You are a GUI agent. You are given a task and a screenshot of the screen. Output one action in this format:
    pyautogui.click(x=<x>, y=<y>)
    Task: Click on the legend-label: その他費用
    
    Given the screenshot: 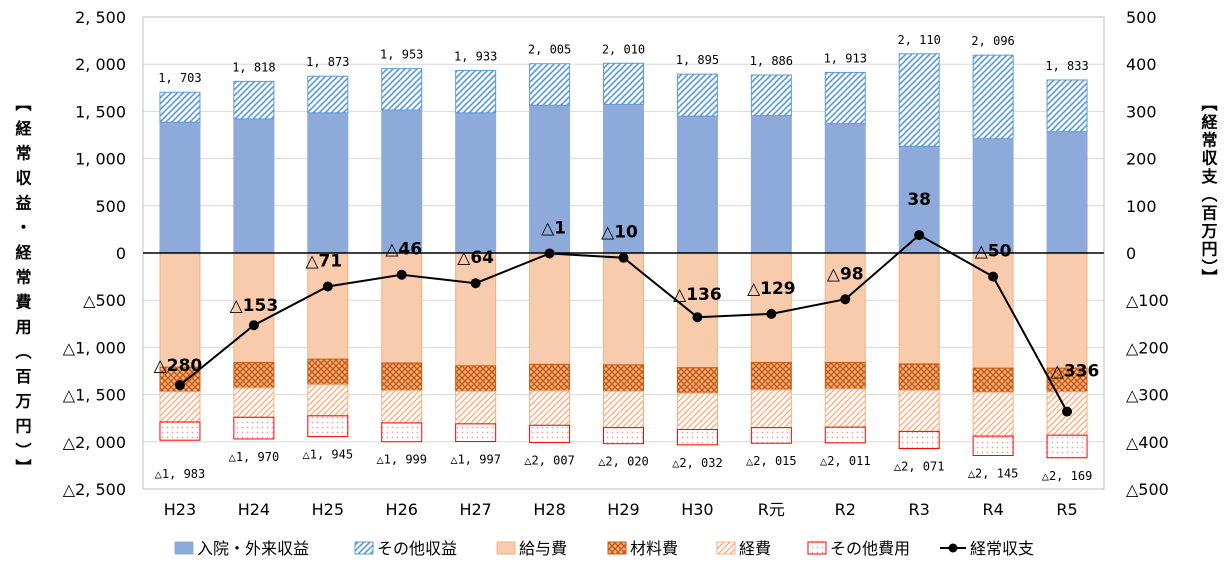 What is the action you would take?
    pyautogui.click(x=870, y=548)
    